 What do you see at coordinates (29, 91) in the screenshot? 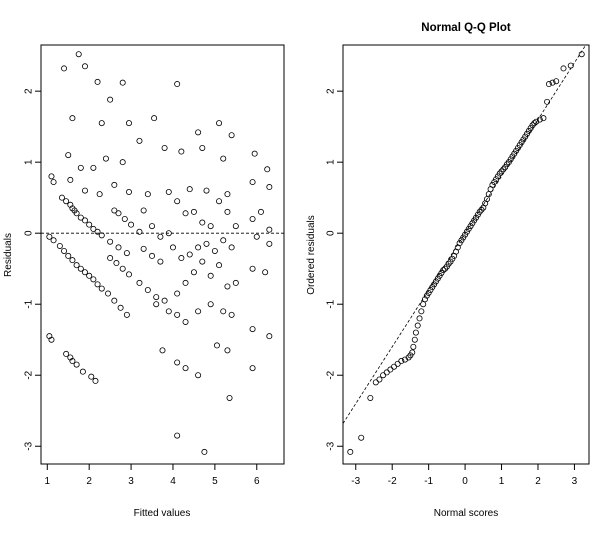
I see `residuals-y-tick-label: 2` at bounding box center [29, 91].